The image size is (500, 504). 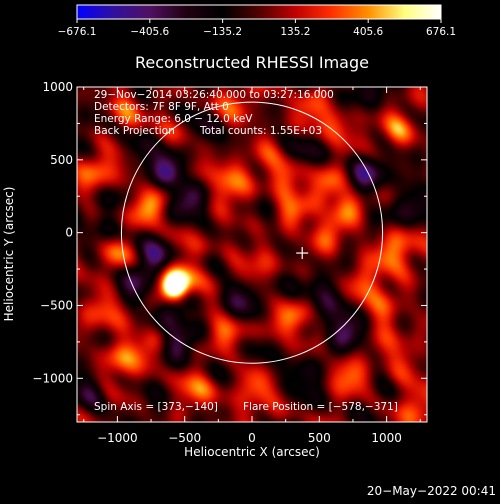 What do you see at coordinates (9, 254) in the screenshot?
I see `y-axis-label: Heliocentric Y (arcsec)` at bounding box center [9, 254].